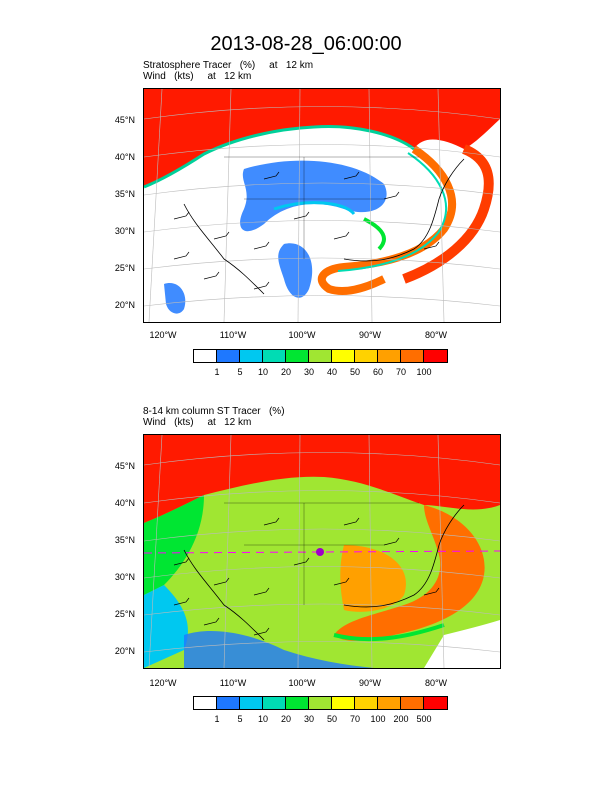  I want to click on panel1-lat-label: 20°N, so click(124, 305).